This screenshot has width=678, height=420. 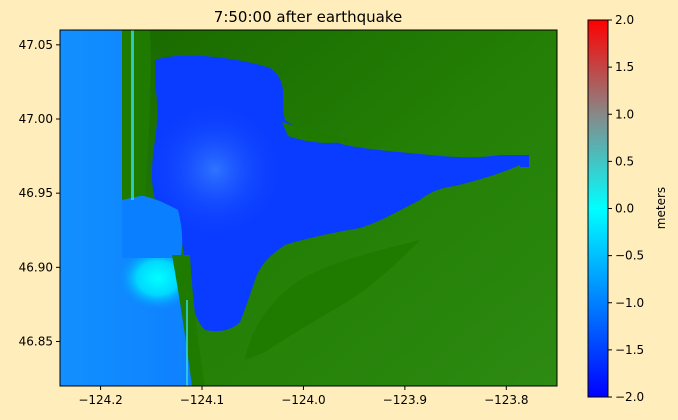 I want to click on y-tick-label: 46.90, so click(x=36, y=267).